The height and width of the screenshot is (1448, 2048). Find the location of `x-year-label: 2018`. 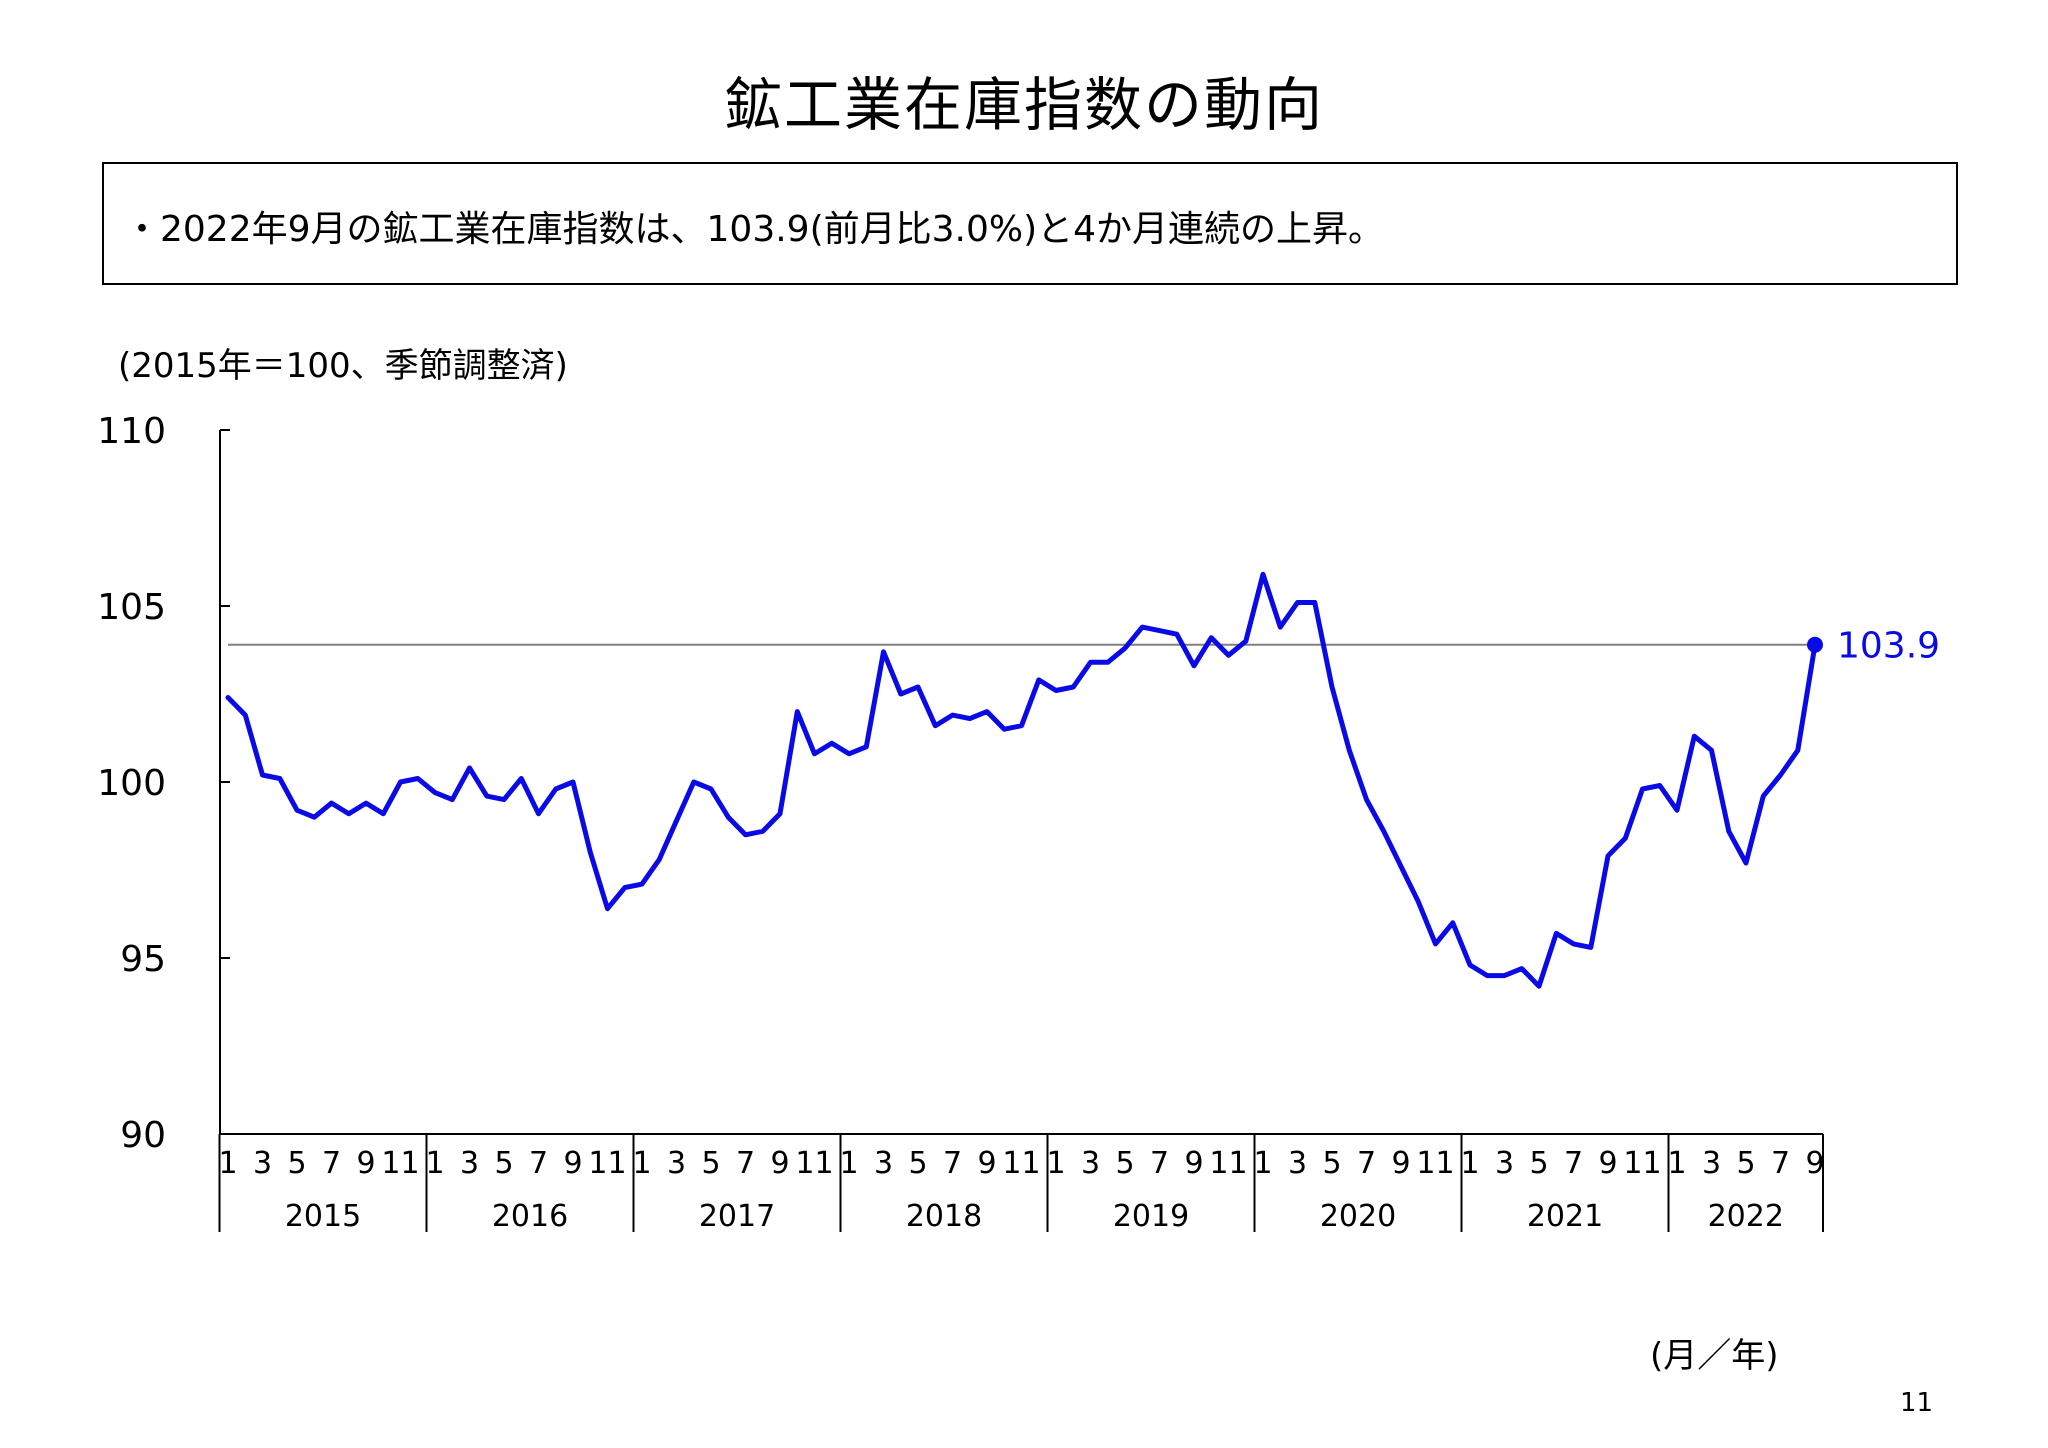

x-year-label: 2018 is located at coordinates (944, 1216).